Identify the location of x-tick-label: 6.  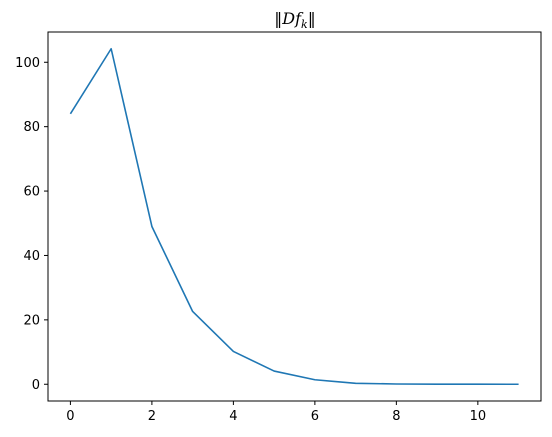
(315, 416).